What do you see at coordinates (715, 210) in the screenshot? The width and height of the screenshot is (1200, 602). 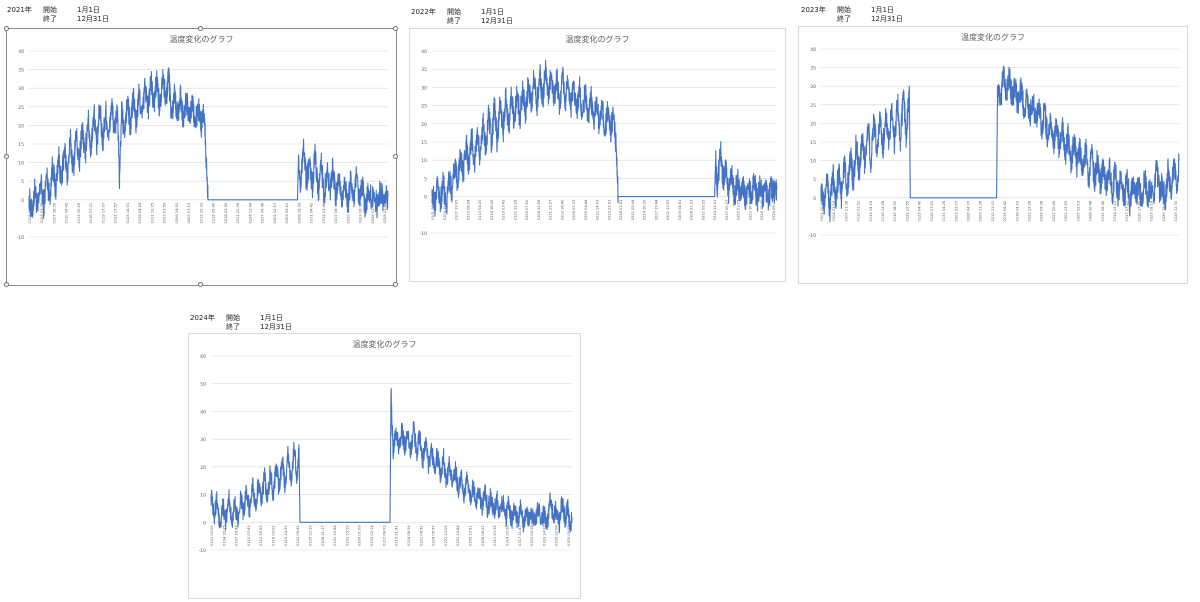 I see `x-tick-label: 0314 12:31` at bounding box center [715, 210].